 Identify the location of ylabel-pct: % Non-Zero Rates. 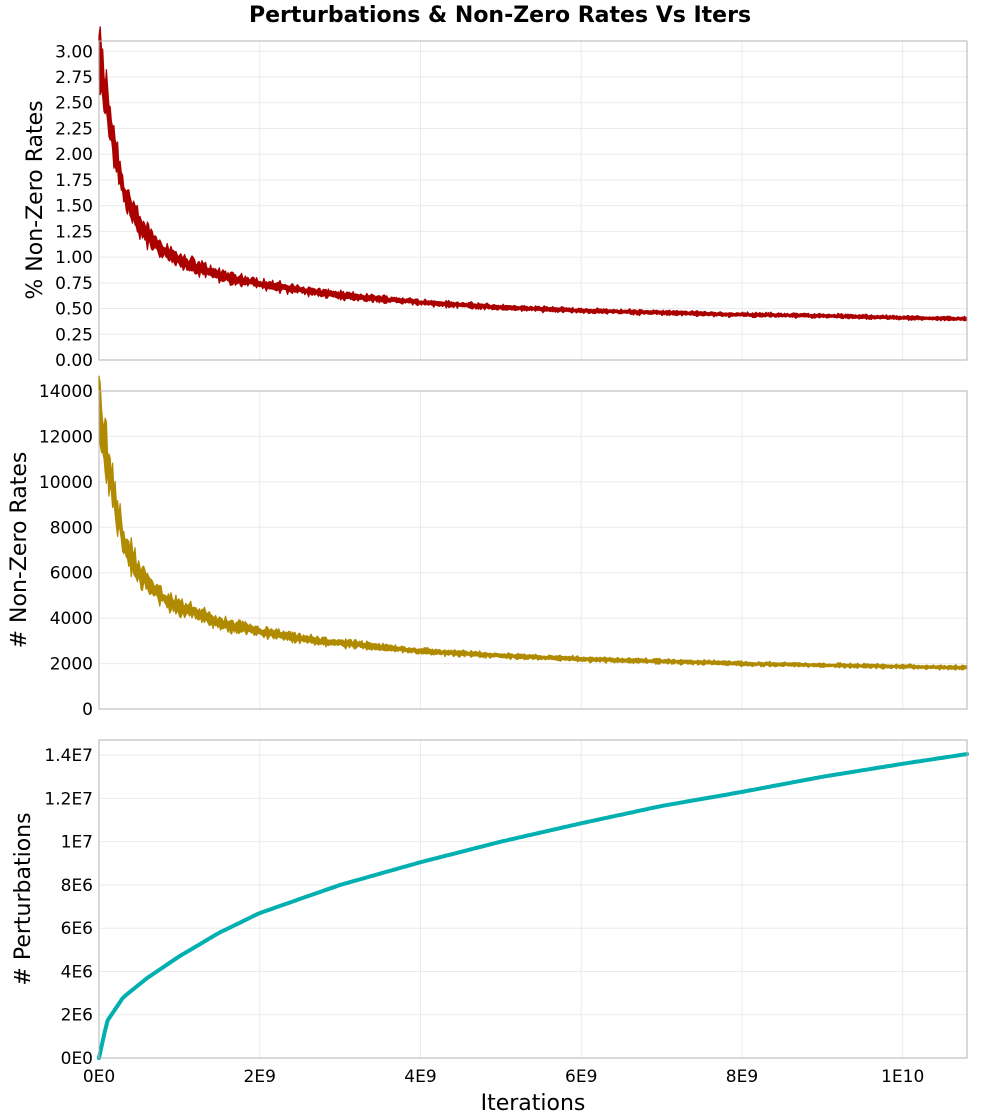
(35, 199).